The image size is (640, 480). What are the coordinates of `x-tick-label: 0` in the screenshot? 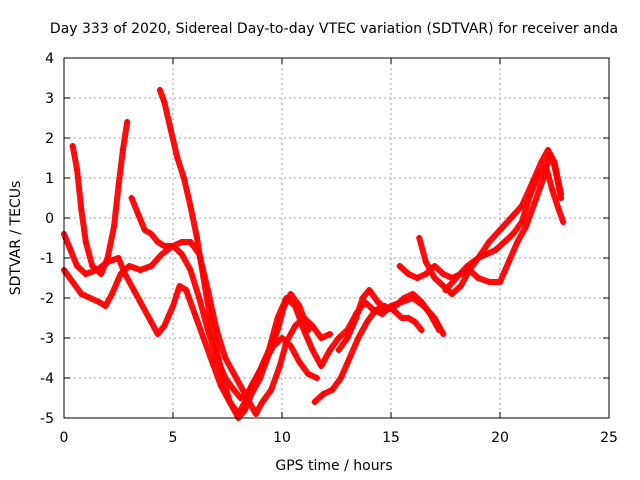 It's located at (64, 438).